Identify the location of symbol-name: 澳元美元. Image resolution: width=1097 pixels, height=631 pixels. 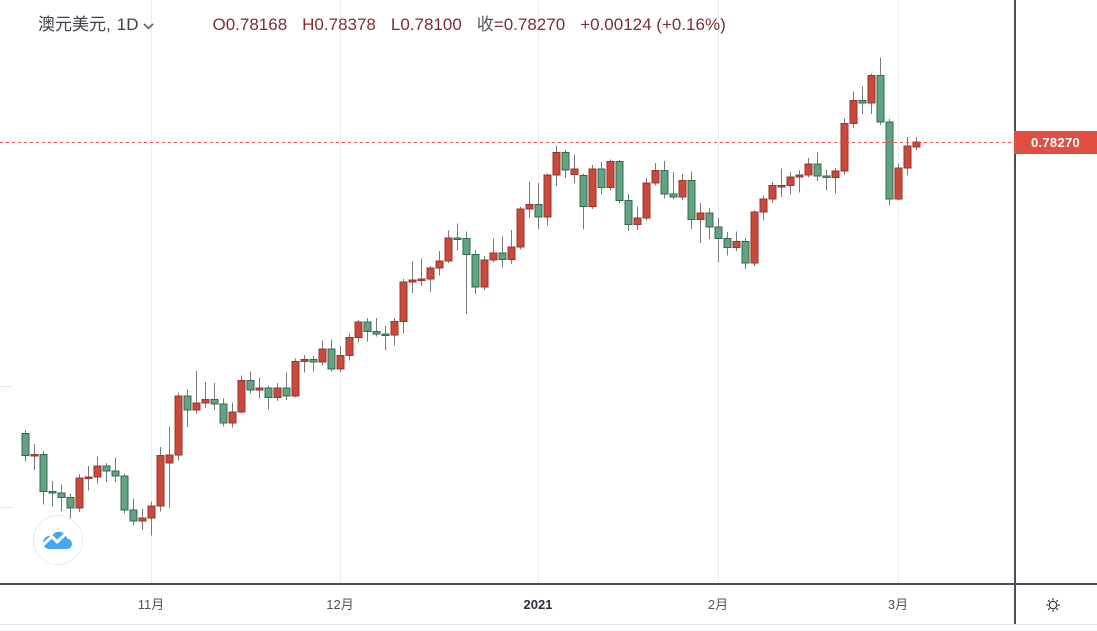
(72, 24).